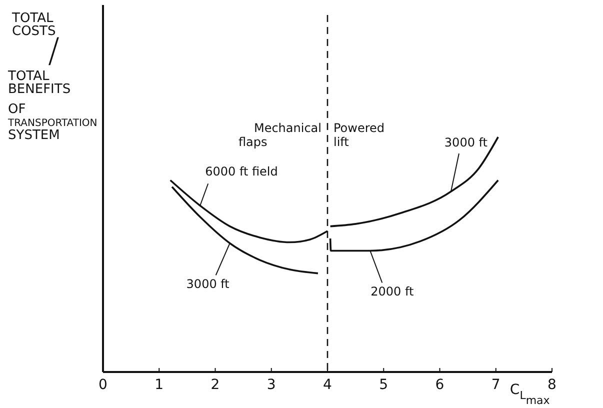 This screenshot has width=603, height=408. Describe the element at coordinates (241, 171) in the screenshot. I see `text: 6000 ft field` at that location.